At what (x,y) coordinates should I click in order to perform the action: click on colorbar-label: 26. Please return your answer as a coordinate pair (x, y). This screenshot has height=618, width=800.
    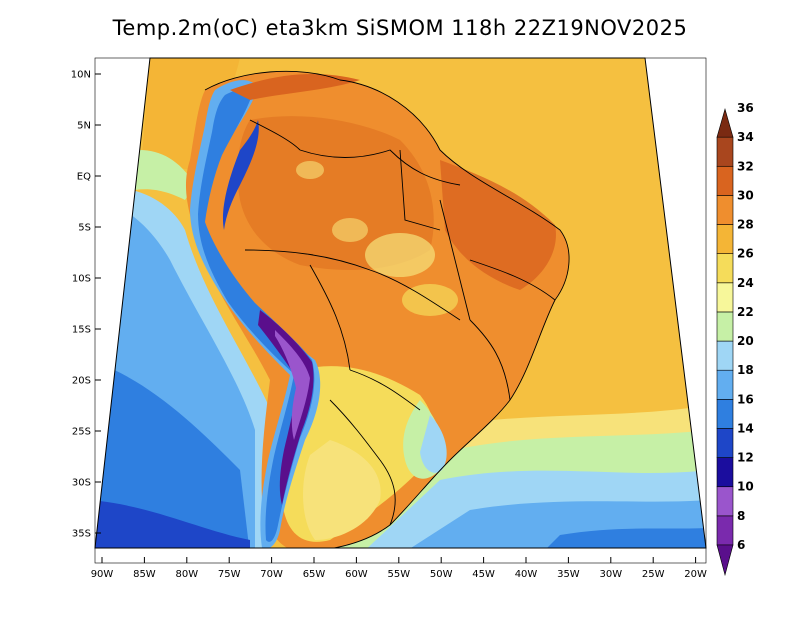
    Looking at the image, I should click on (745, 254).